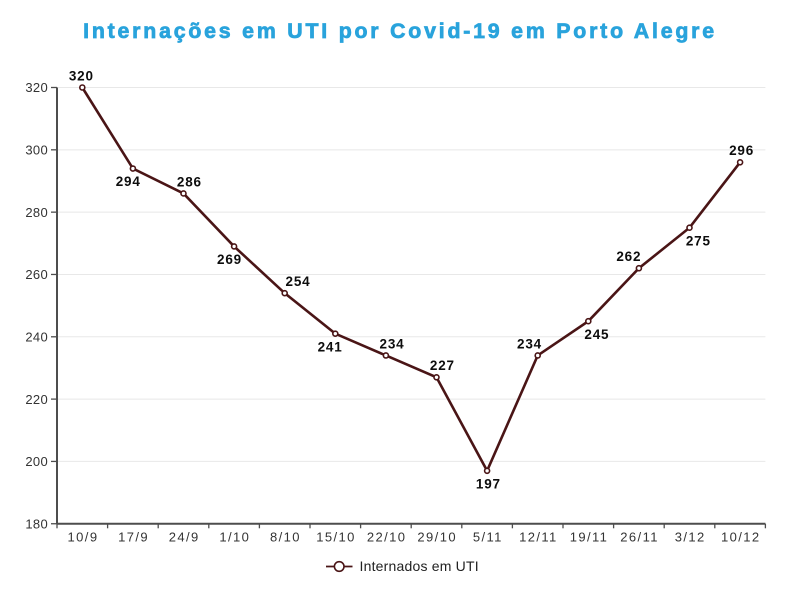  I want to click on svg-text: 1/10, so click(234, 536).